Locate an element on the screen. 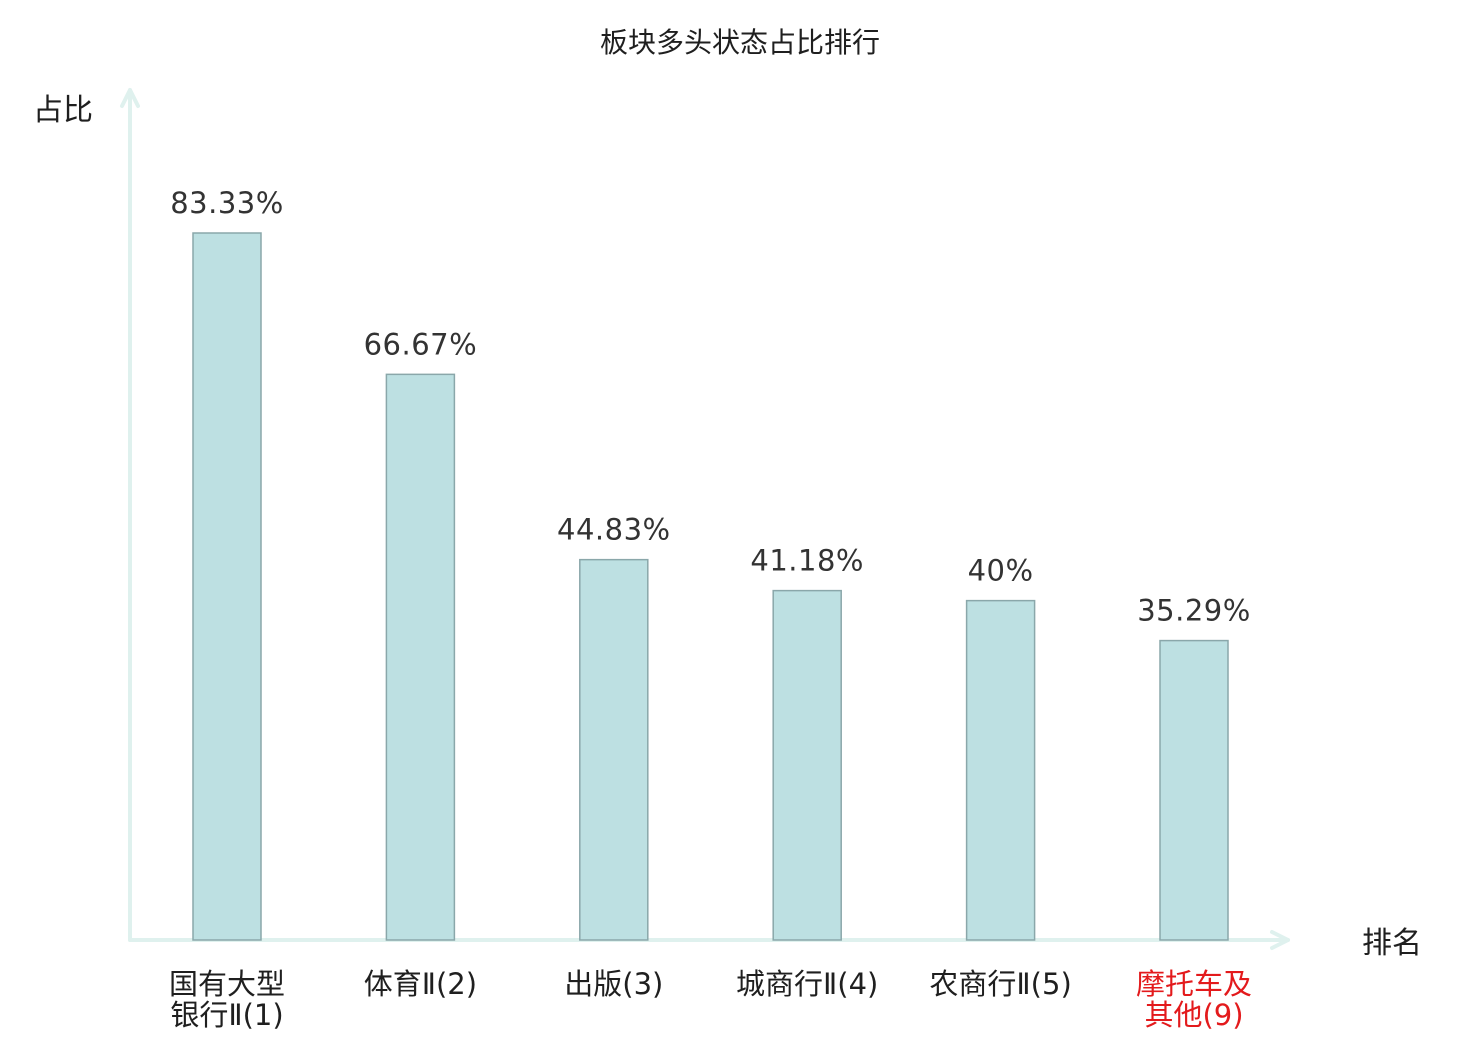 Image resolution: width=1480 pixels, height=1040 pixels. x-axis-arrow is located at coordinates (1280, 940).